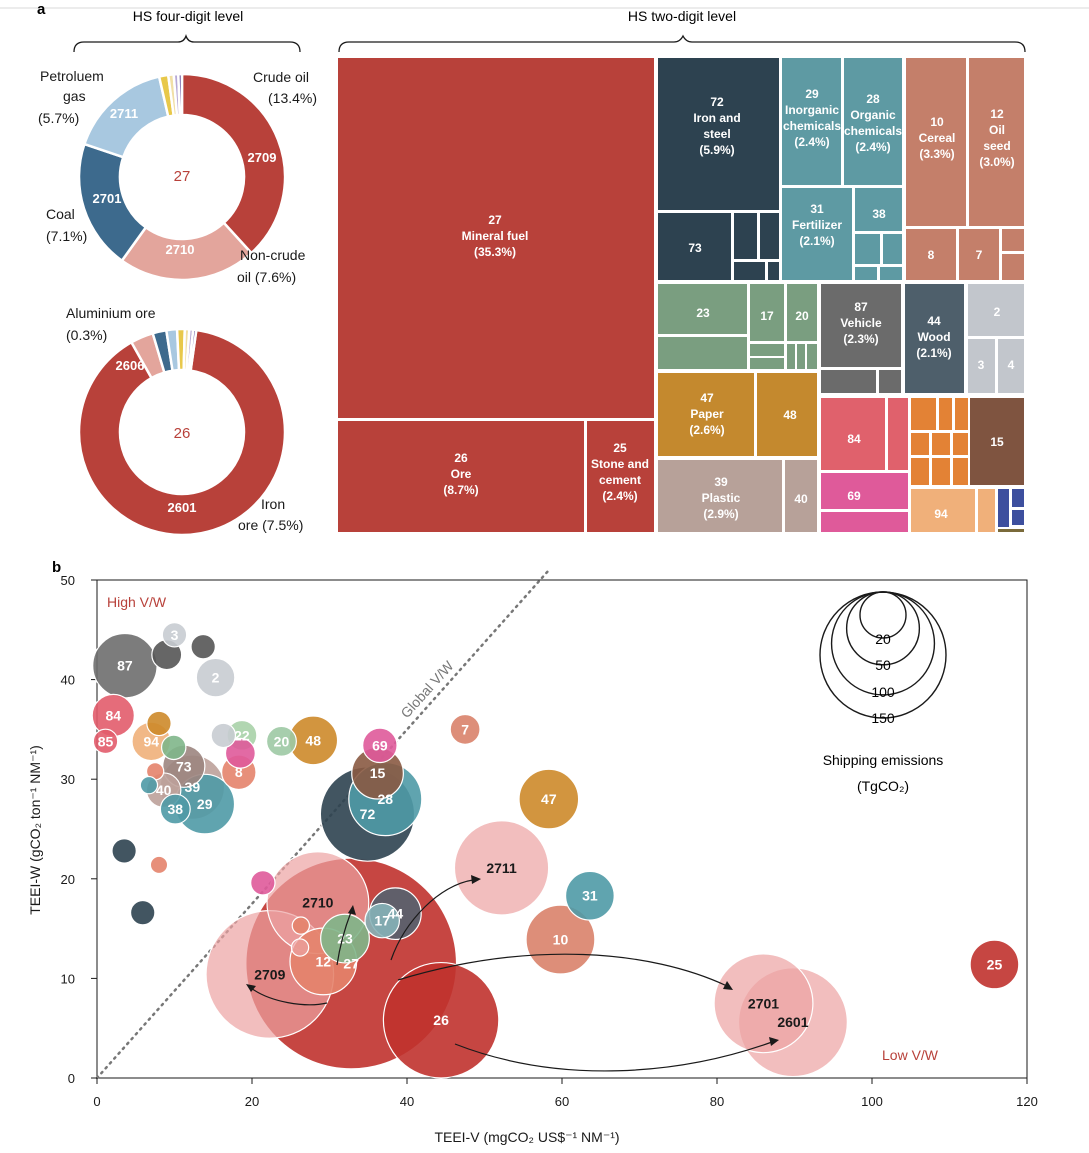 This screenshot has width=1089, height=1153. I want to click on treemap-label: Mineral fuel, so click(495, 236).